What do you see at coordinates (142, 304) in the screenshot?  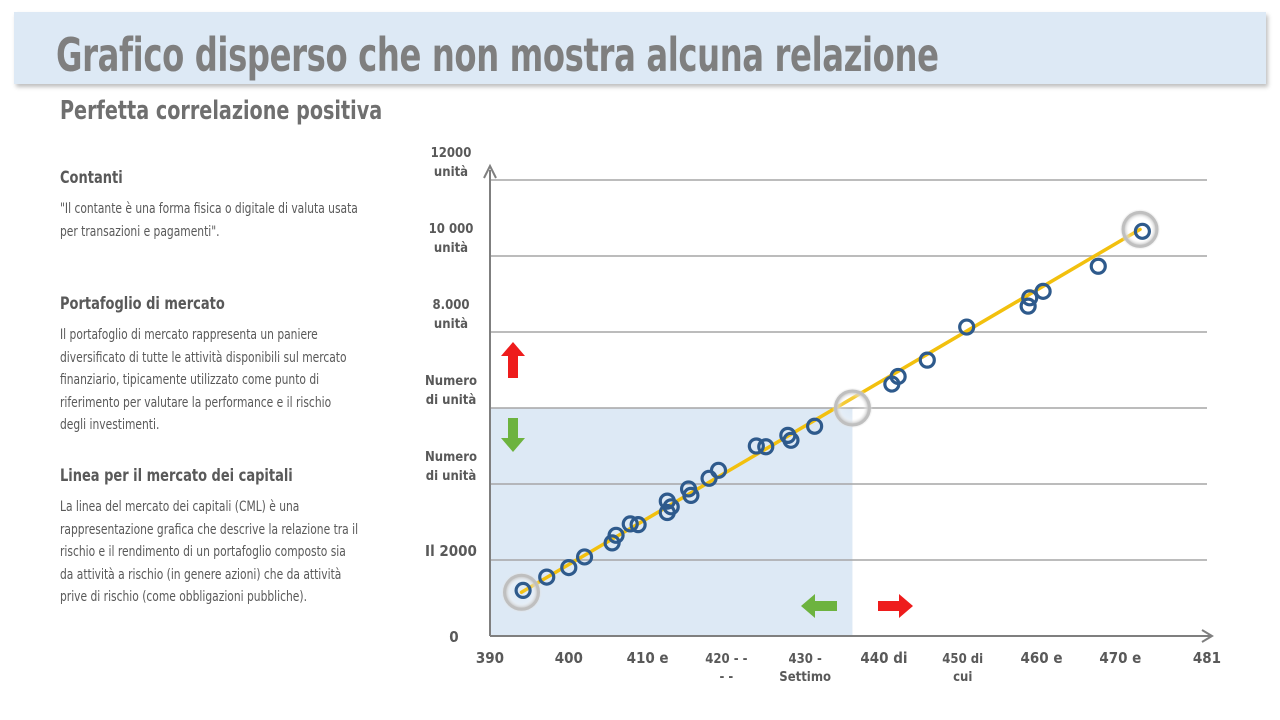 I see `section-heading: Portafoglio di mercato` at bounding box center [142, 304].